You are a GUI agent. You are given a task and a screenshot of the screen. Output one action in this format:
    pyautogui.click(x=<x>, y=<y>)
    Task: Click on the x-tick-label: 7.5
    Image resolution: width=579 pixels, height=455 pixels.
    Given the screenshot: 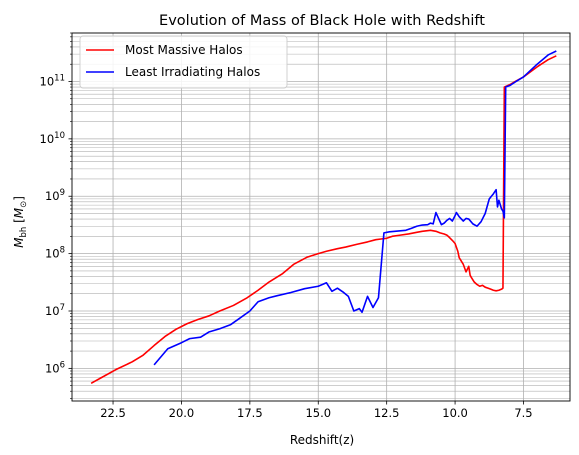 What is the action you would take?
    pyautogui.click(x=523, y=413)
    